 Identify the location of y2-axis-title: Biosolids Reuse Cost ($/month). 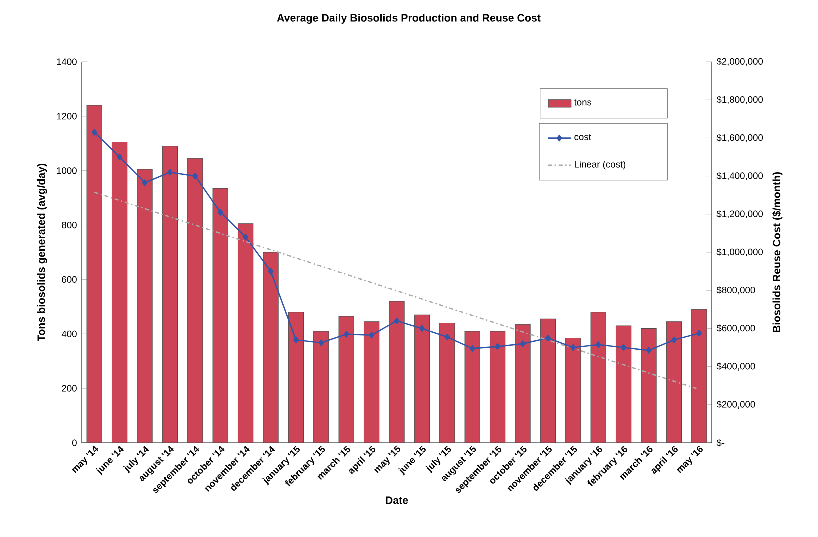
(777, 252).